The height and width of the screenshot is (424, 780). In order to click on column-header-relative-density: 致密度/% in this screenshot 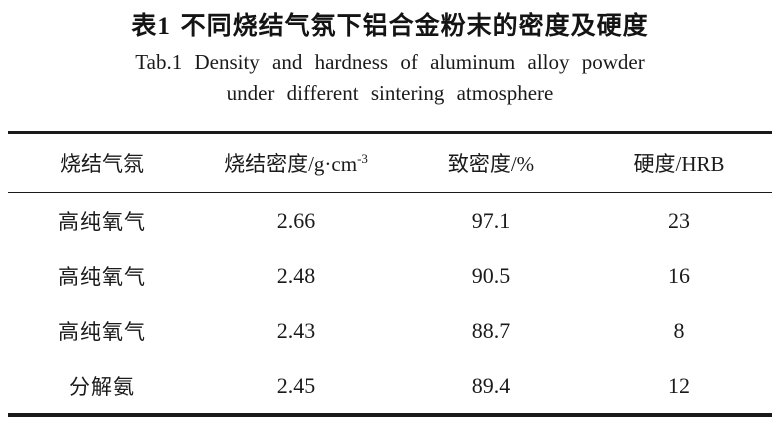, I will do `click(491, 163)`.